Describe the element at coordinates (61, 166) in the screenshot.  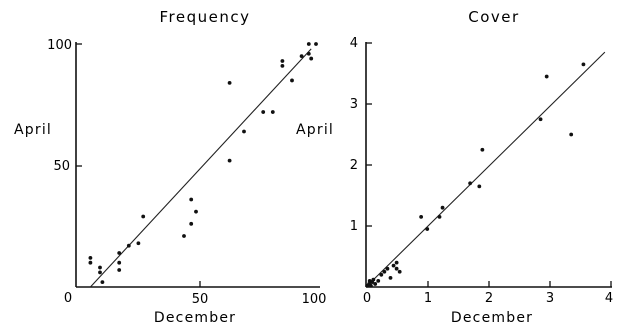
I see `frequency-y-tick-label-50: 50` at that location.